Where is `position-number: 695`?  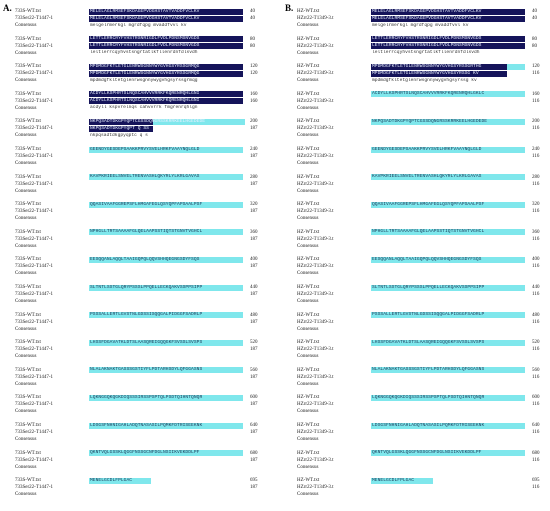 position-number: 695 is located at coordinates (254, 481).